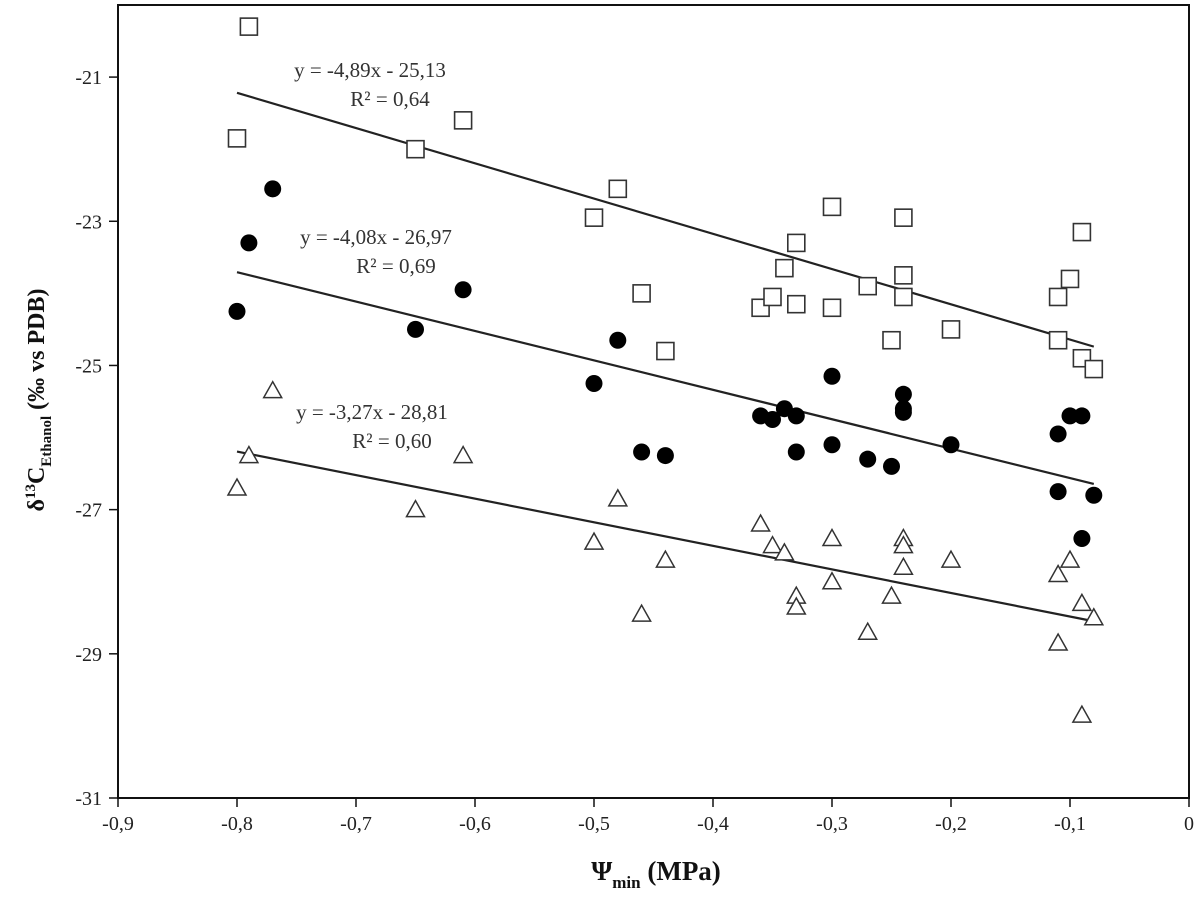  Describe the element at coordinates (88, 222) in the screenshot. I see `y-tick-label: -23` at that location.